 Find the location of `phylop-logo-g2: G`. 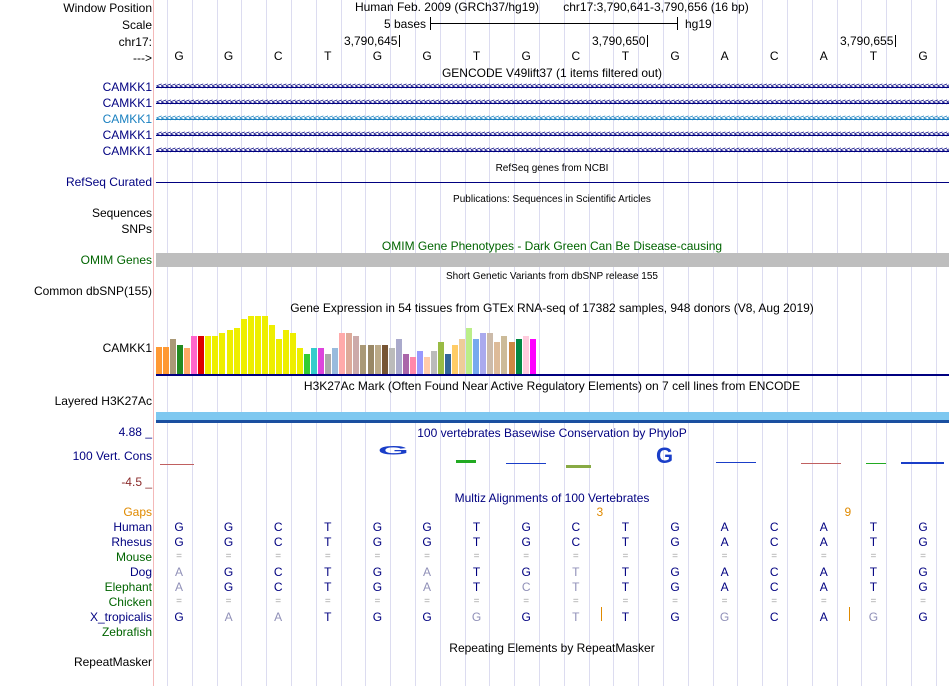

phylop-logo-g2: G is located at coordinates (664, 456).